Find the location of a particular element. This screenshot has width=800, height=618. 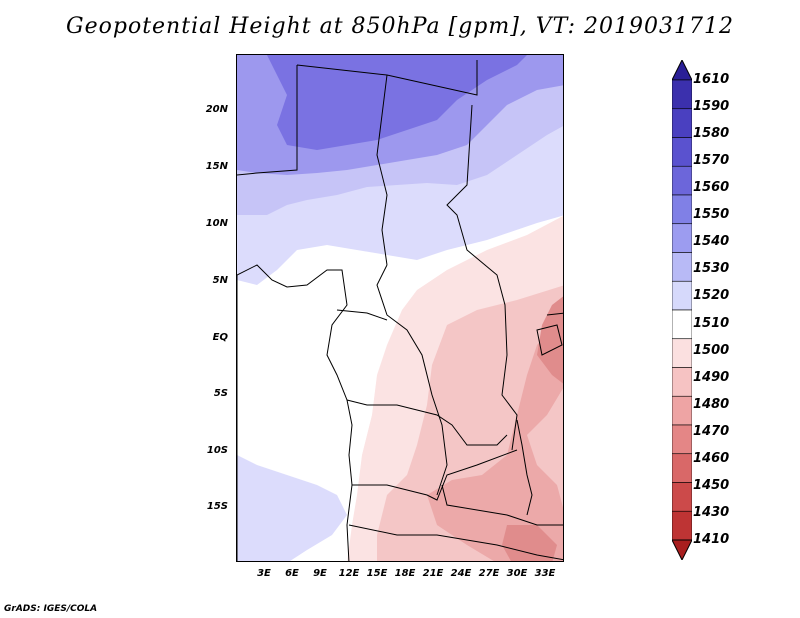

lake-victoria is located at coordinates (549, 340).